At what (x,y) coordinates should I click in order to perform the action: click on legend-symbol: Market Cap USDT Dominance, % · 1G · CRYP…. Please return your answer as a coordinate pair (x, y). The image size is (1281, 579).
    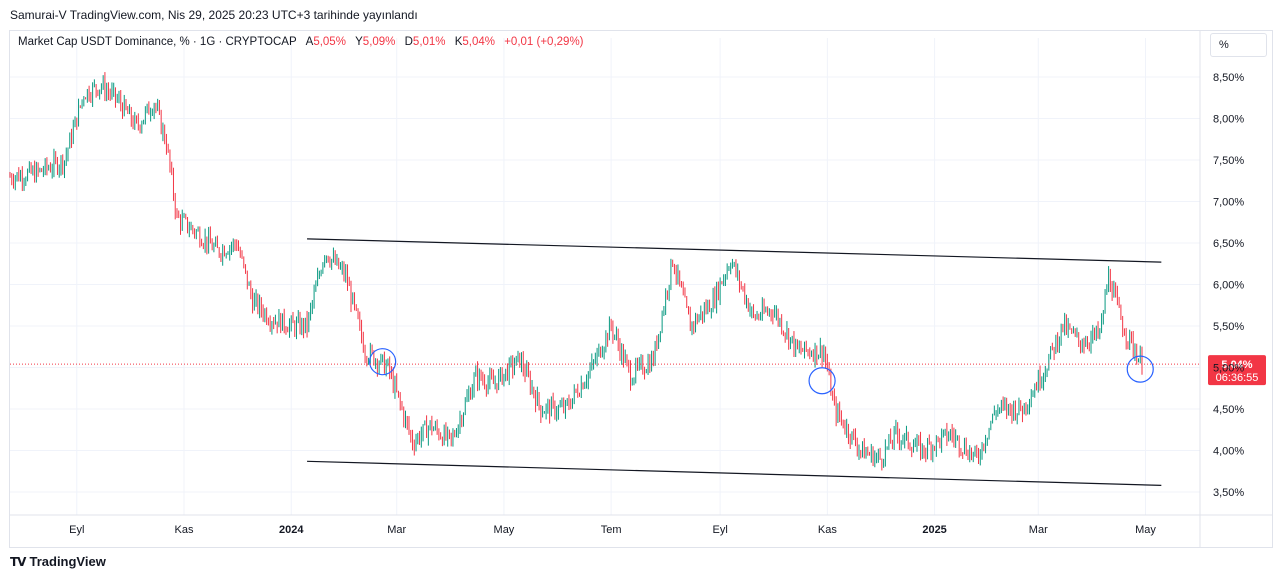
    Looking at the image, I should click on (157, 42).